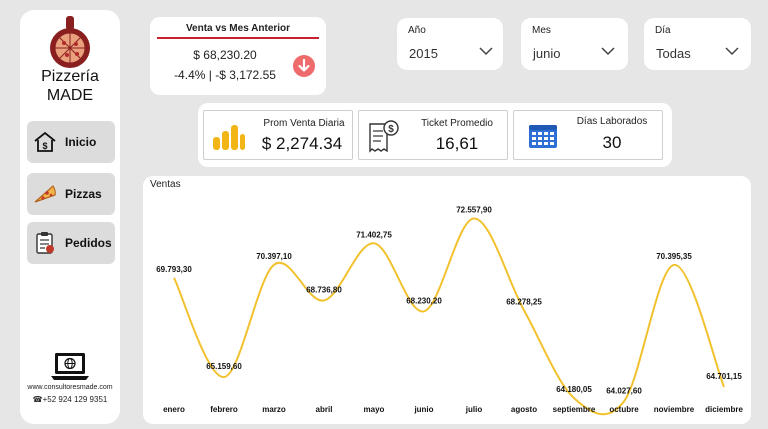 This screenshot has height=429, width=768. I want to click on slicer-dia-label: Día, so click(663, 30).